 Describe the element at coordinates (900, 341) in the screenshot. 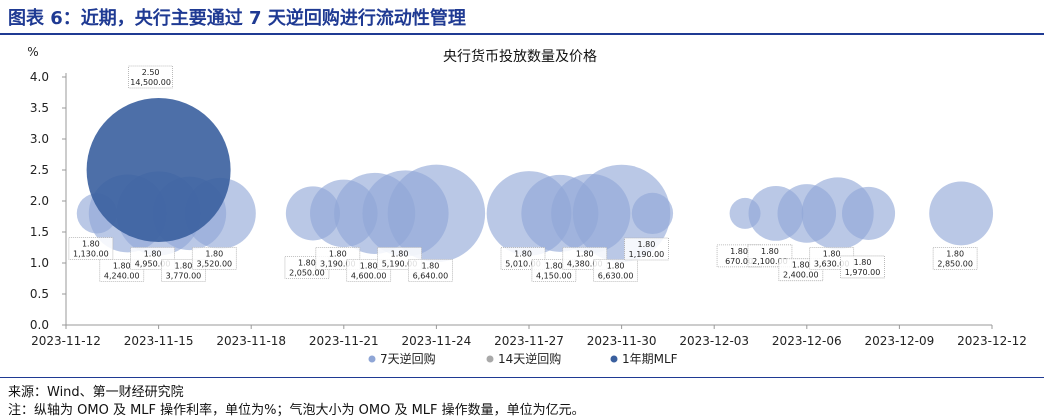

I see `x-tick-label: 2023-12-09` at that location.